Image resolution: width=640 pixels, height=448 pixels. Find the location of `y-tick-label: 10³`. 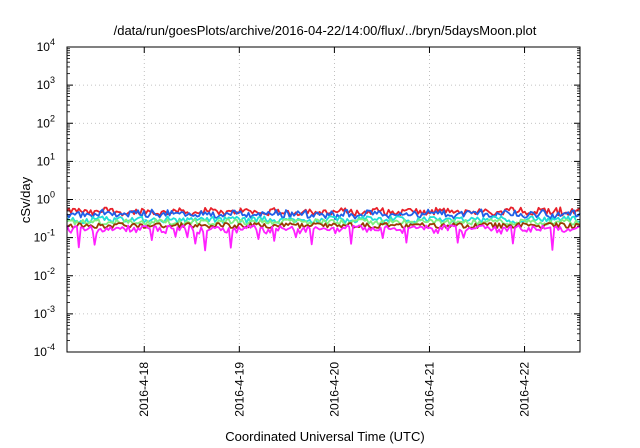

y-tick-label: 10³ is located at coordinates (46, 83).